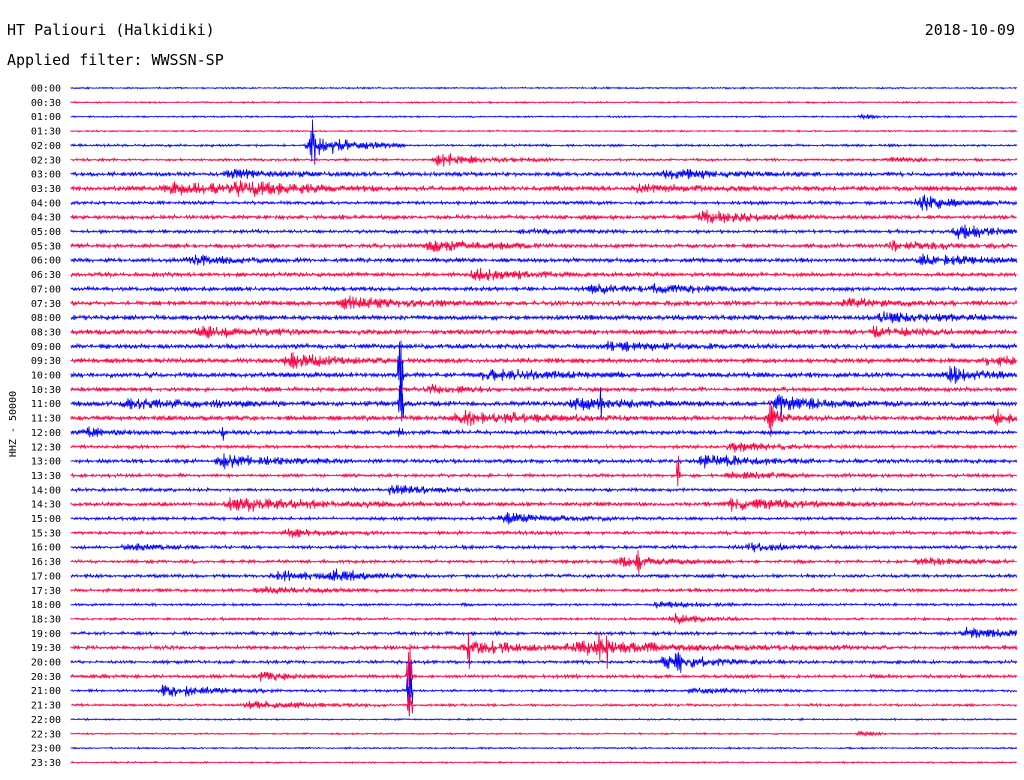  What do you see at coordinates (46, 734) in the screenshot?
I see `time-tick-label: 22:30` at bounding box center [46, 734].